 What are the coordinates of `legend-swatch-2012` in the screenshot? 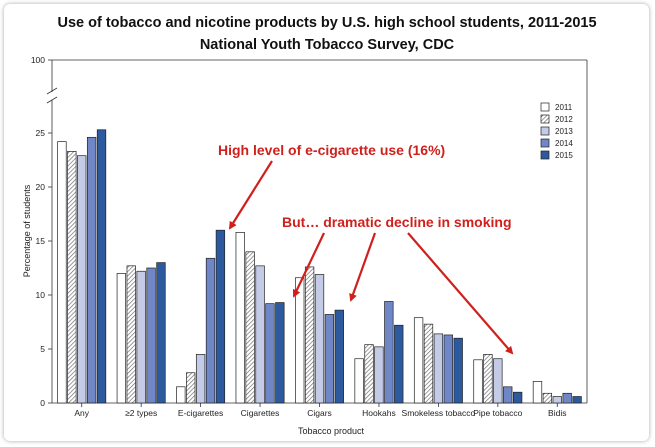 It's located at (545, 119).